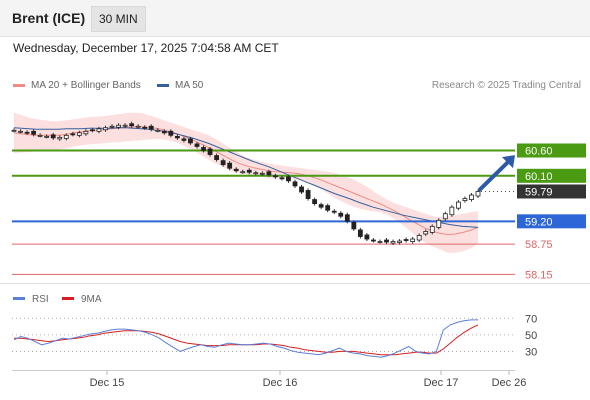 Image resolution: width=590 pixels, height=400 pixels. I want to click on level-label-60.10: 60.10, so click(539, 177).